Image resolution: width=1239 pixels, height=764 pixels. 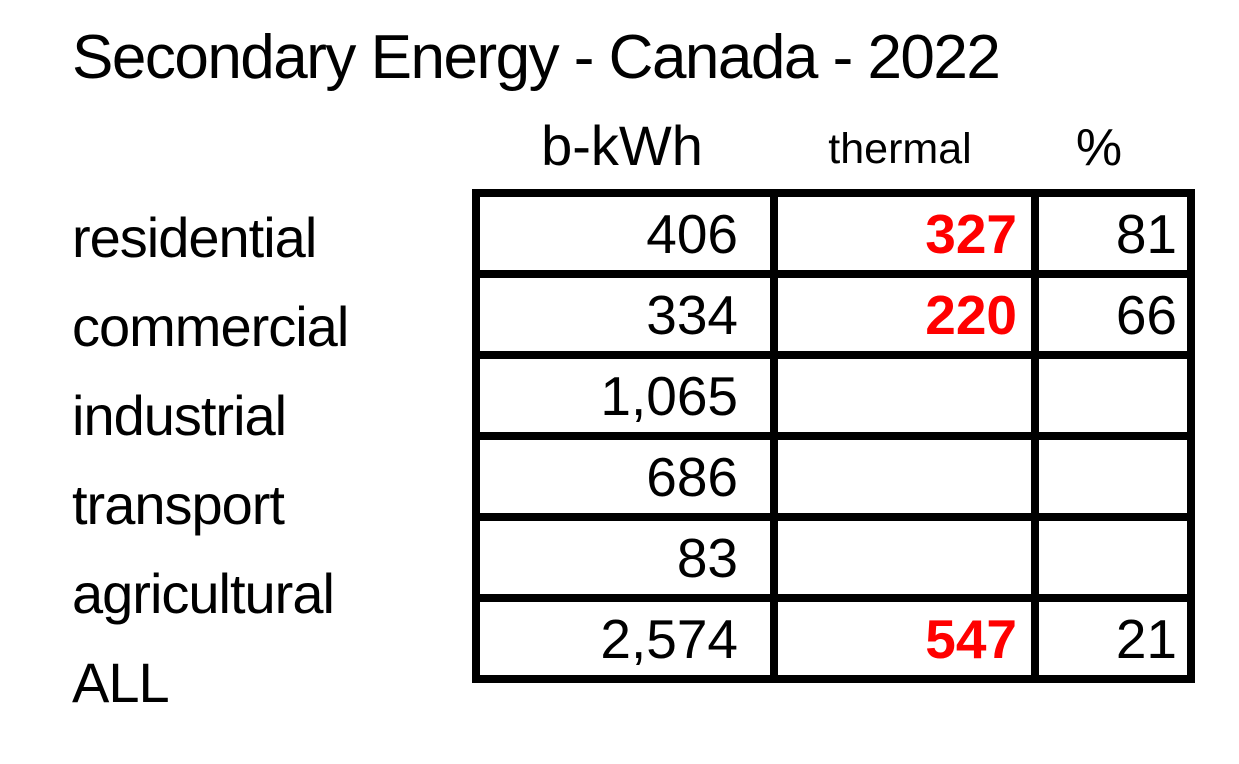 What do you see at coordinates (536, 57) in the screenshot?
I see `page-title: Secondary Energy - Canada - 2022` at bounding box center [536, 57].